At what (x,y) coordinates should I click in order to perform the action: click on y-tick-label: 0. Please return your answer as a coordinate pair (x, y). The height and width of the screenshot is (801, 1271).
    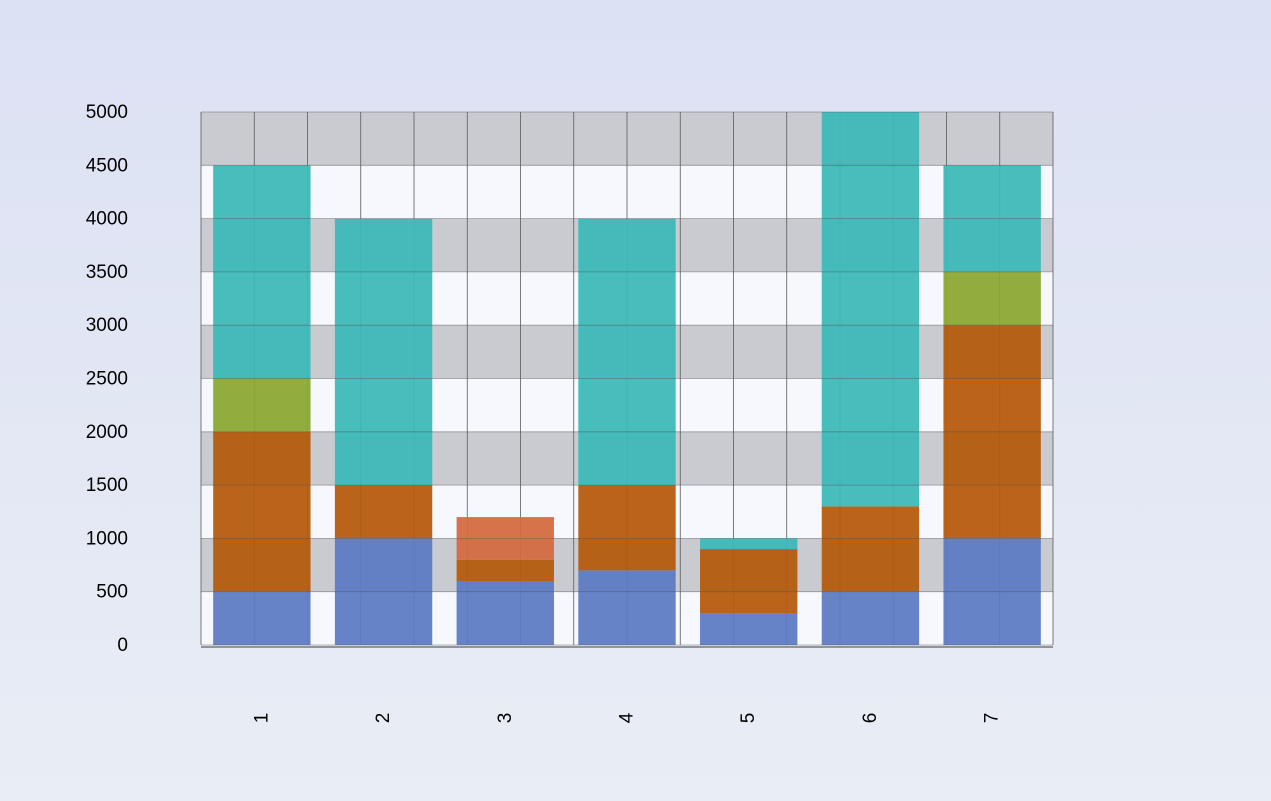
    Looking at the image, I should click on (122, 645).